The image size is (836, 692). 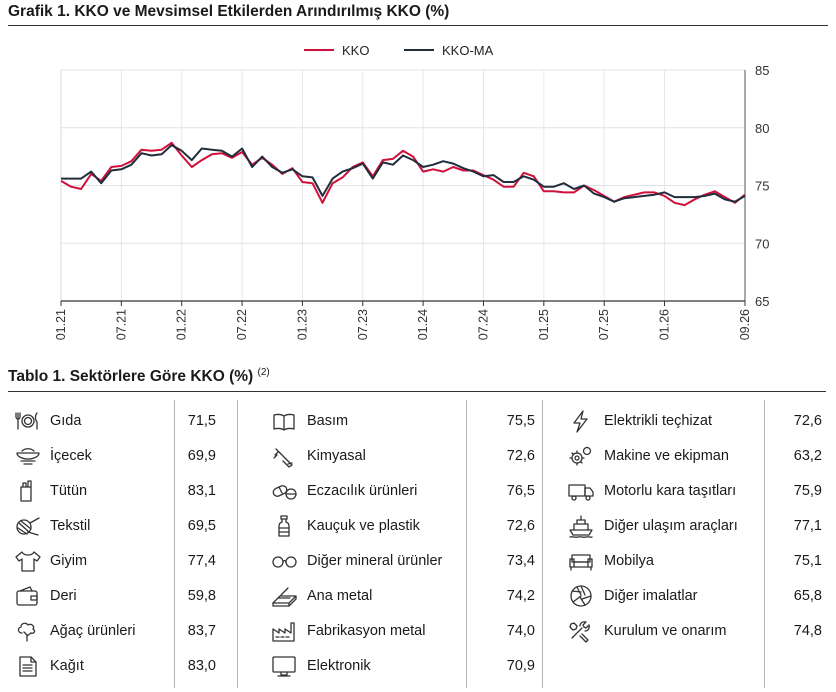 What do you see at coordinates (423, 324) in the screenshot?
I see `x-tick-label: 01.24` at bounding box center [423, 324].